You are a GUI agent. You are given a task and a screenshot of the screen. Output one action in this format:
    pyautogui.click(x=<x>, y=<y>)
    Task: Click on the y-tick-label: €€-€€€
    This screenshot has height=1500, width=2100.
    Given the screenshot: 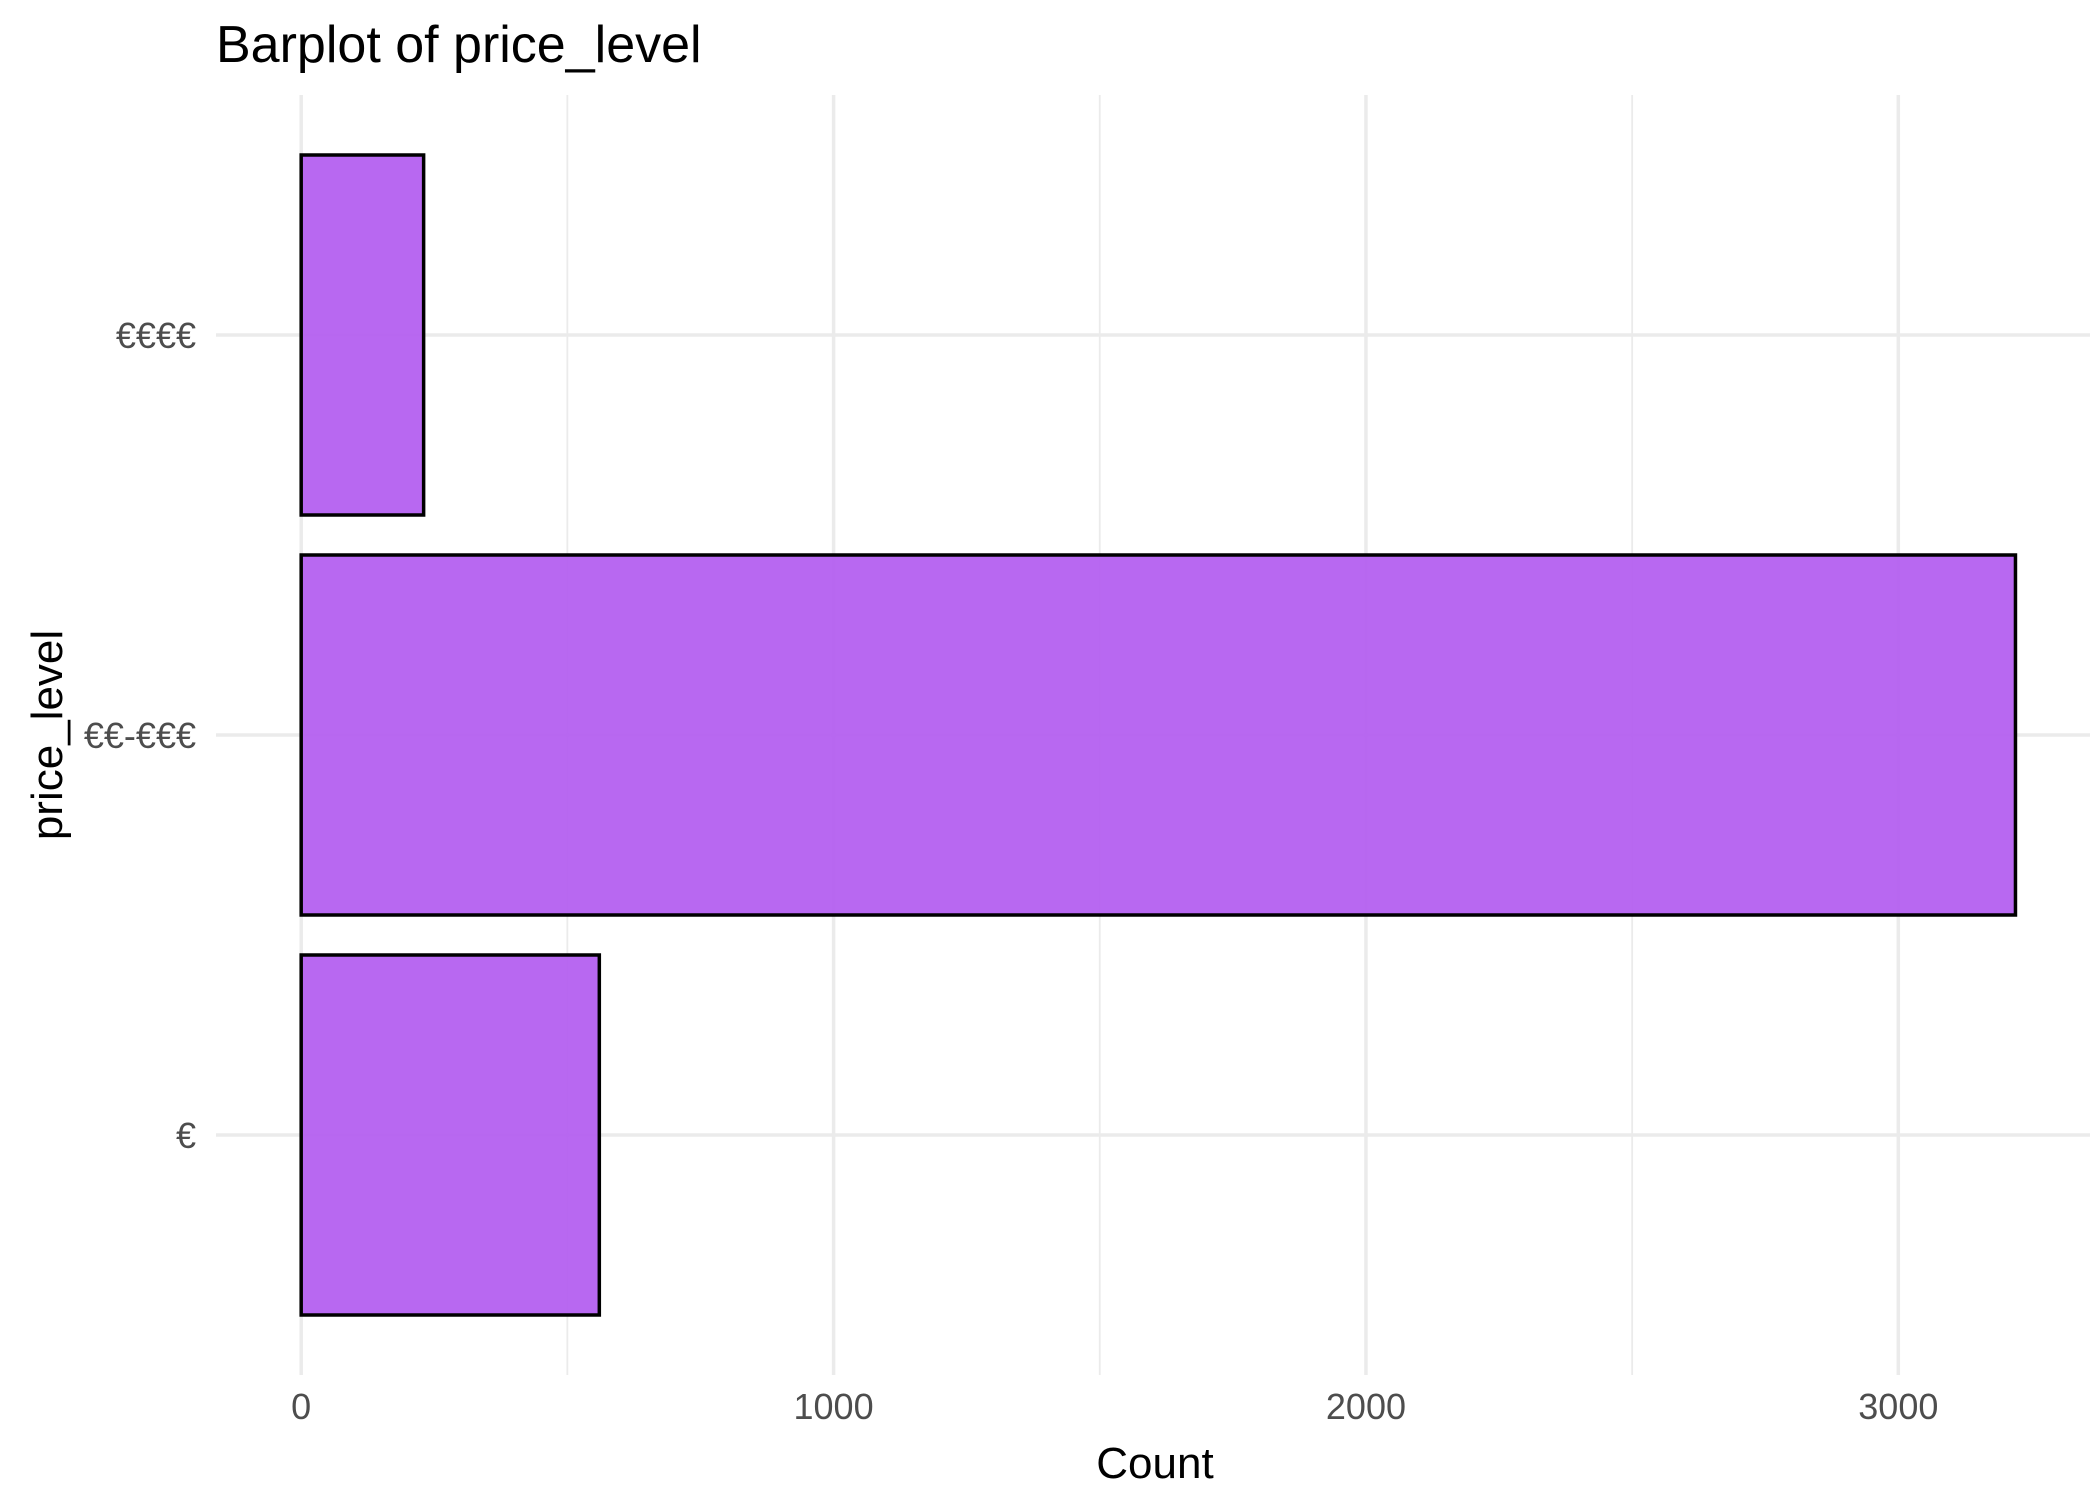 What is the action you would take?
    pyautogui.click(x=140, y=735)
    